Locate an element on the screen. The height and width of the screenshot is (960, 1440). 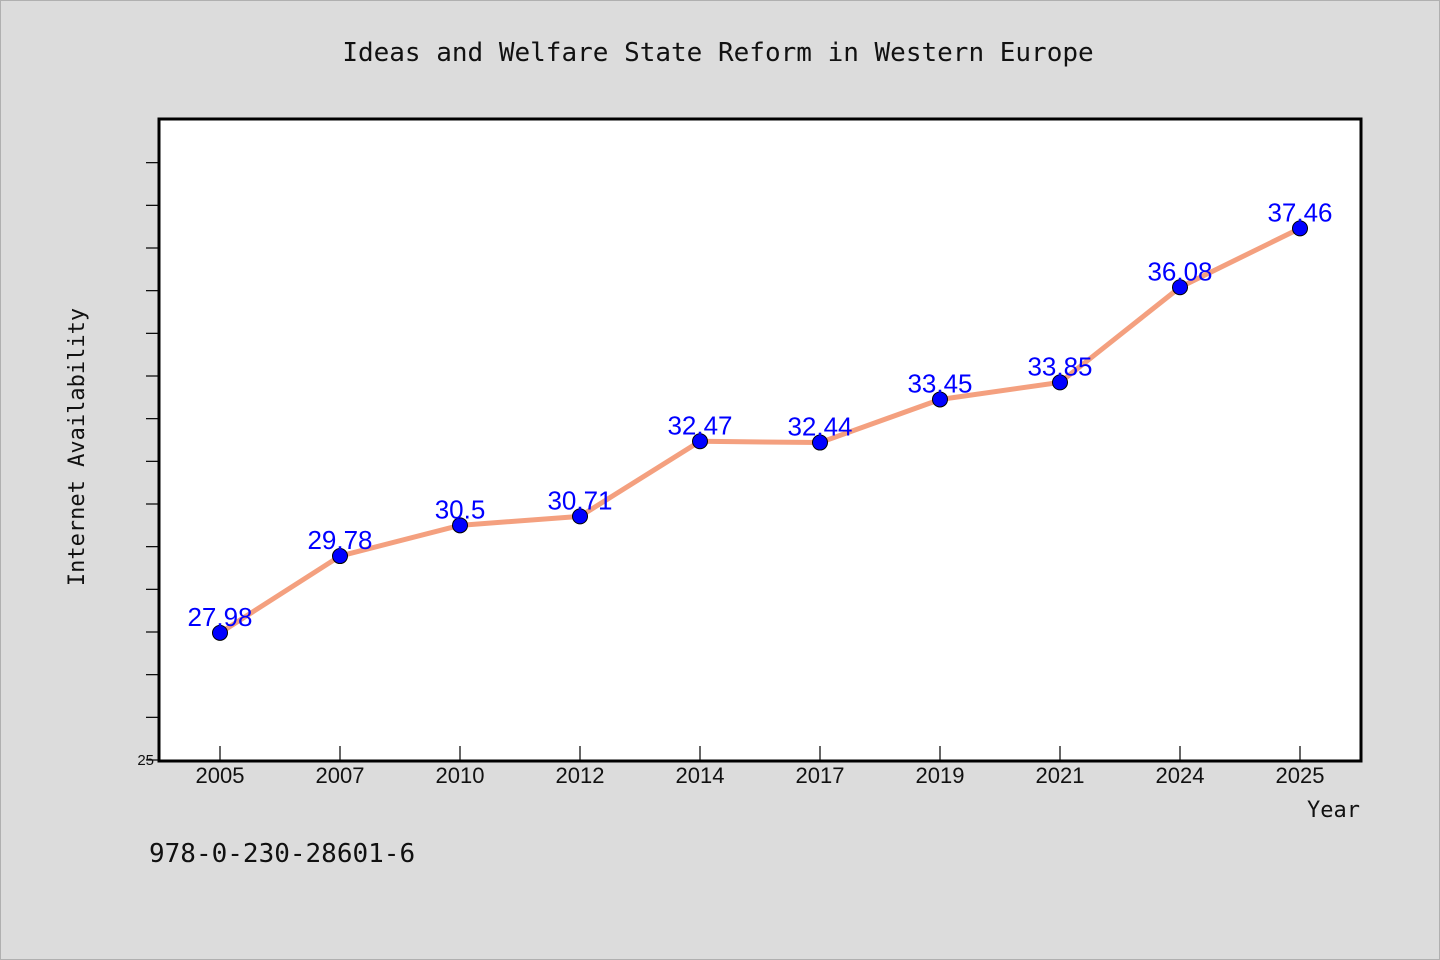
x-tick-label: 2014 is located at coordinates (700, 775).